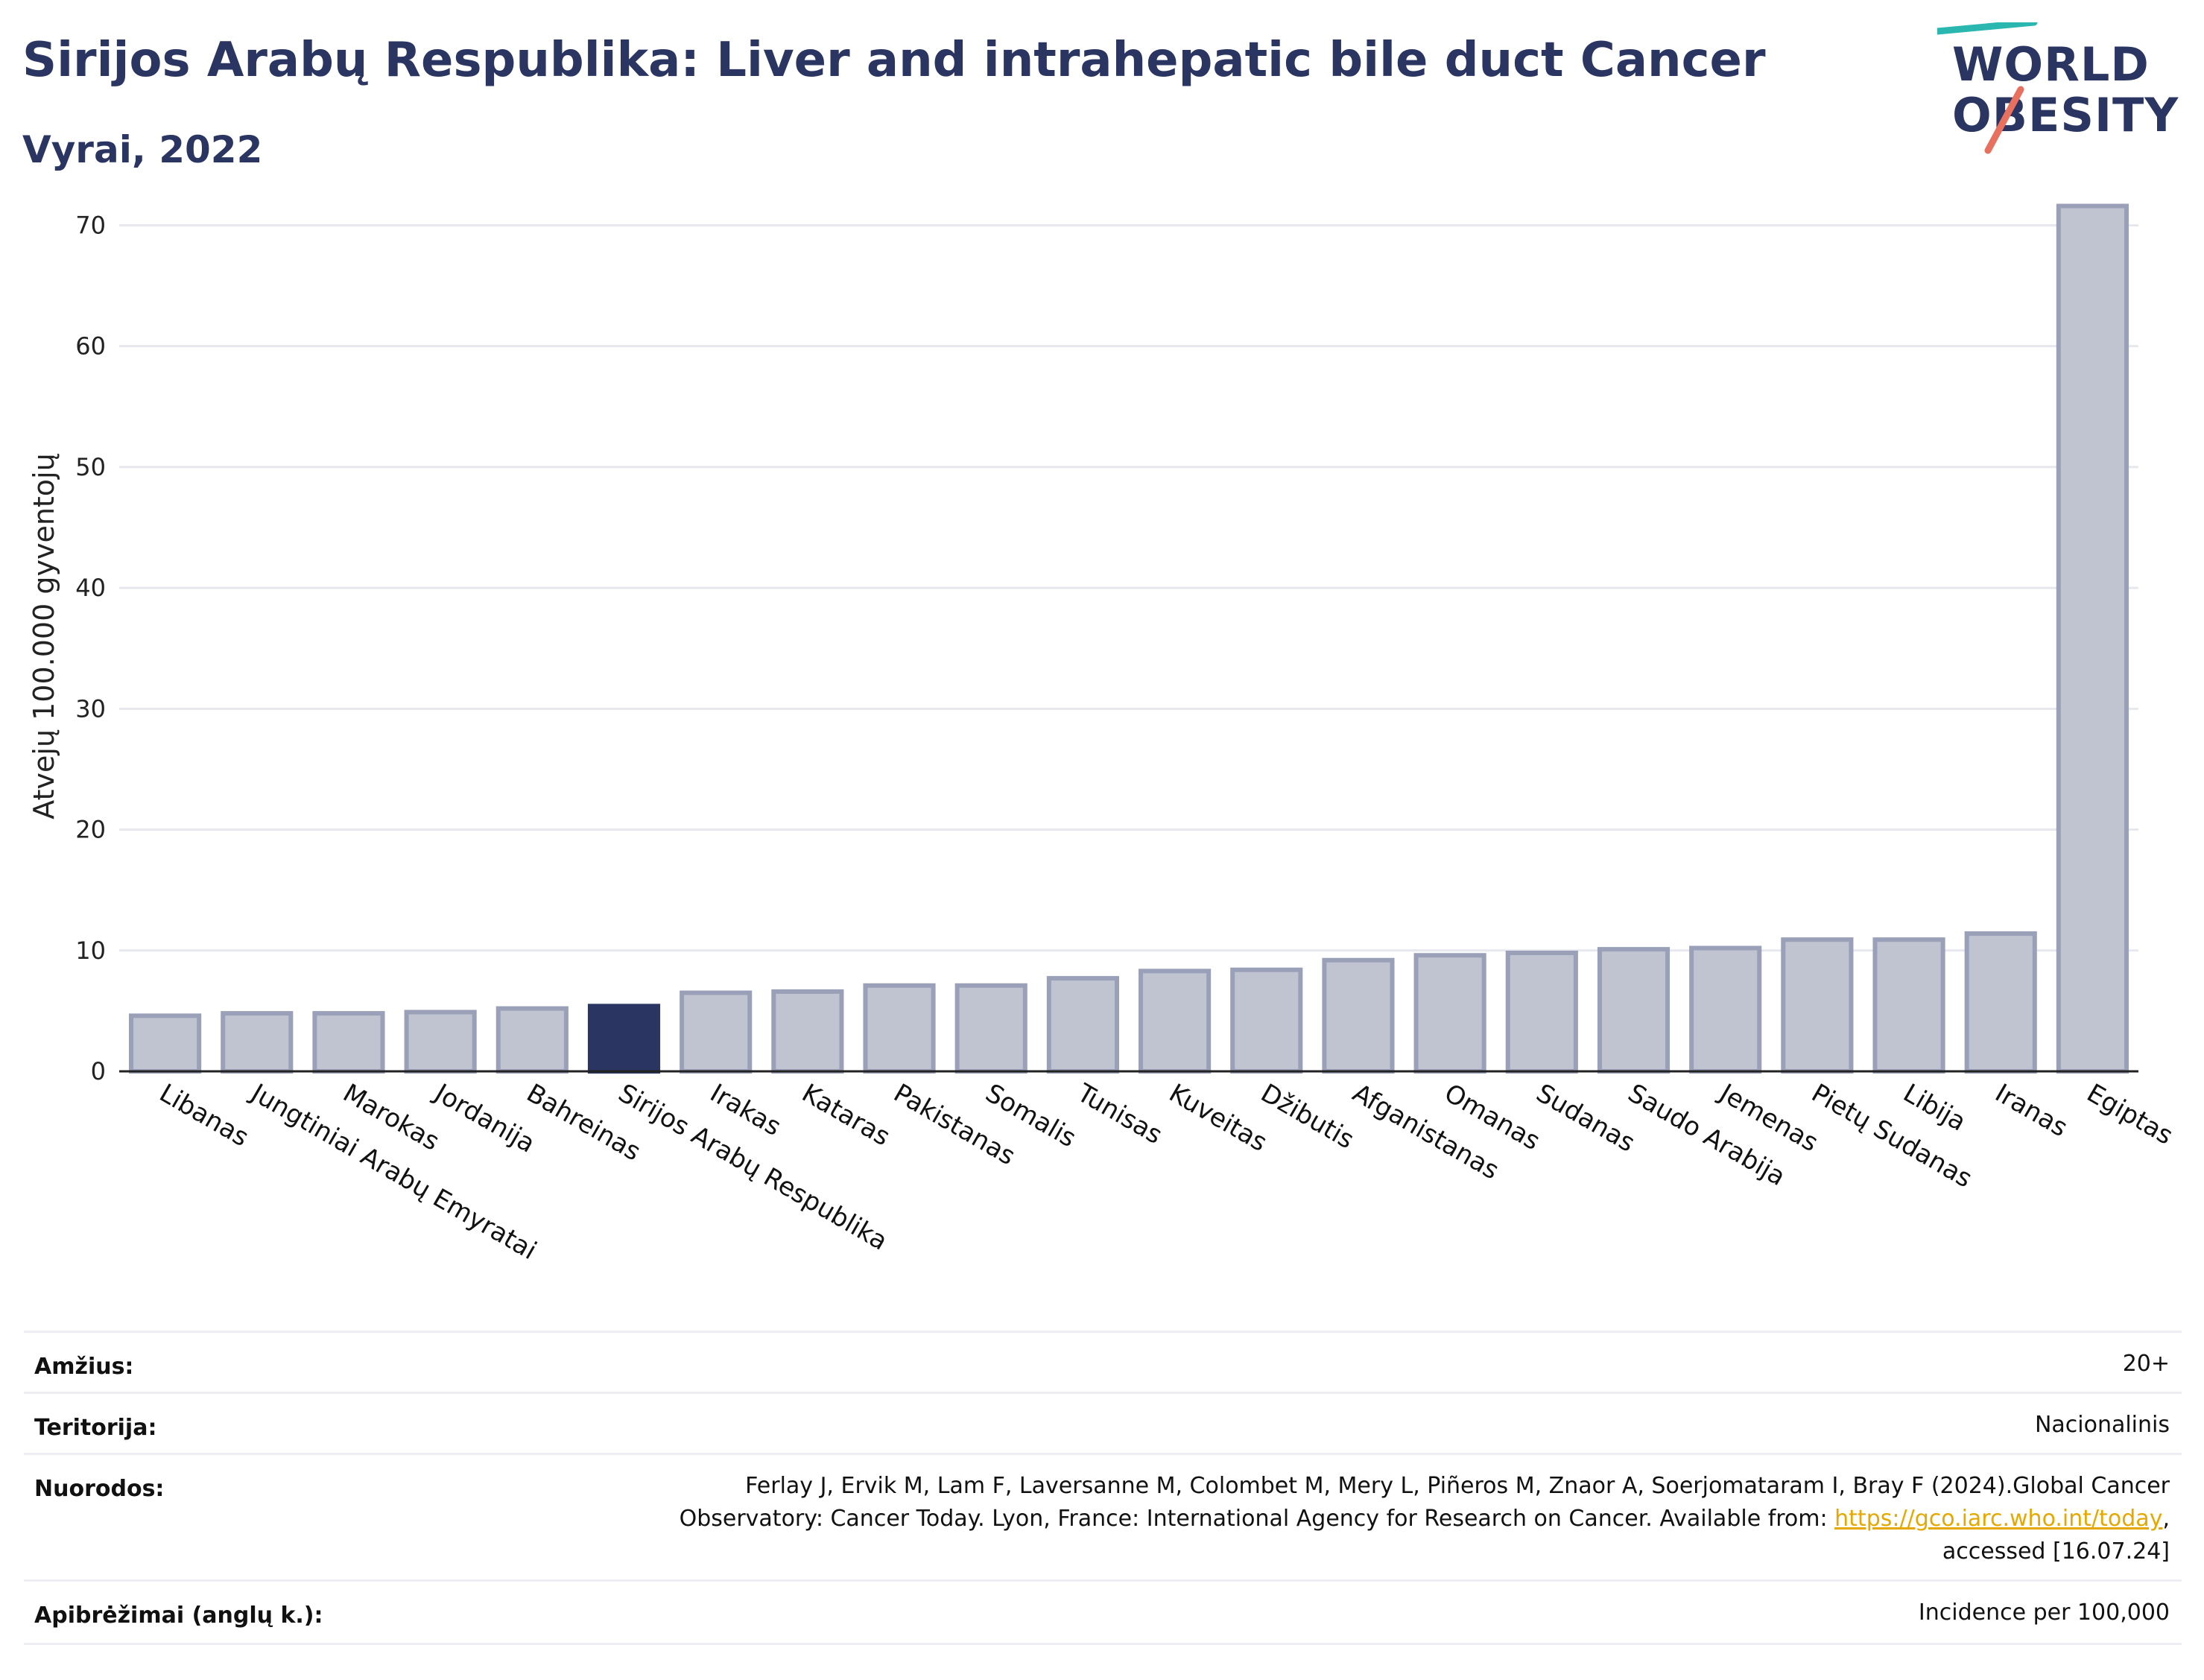 The height and width of the screenshot is (1680, 2204). What do you see at coordinates (846, 1115) in the screenshot?
I see `x-tick-label: Kataras` at bounding box center [846, 1115].